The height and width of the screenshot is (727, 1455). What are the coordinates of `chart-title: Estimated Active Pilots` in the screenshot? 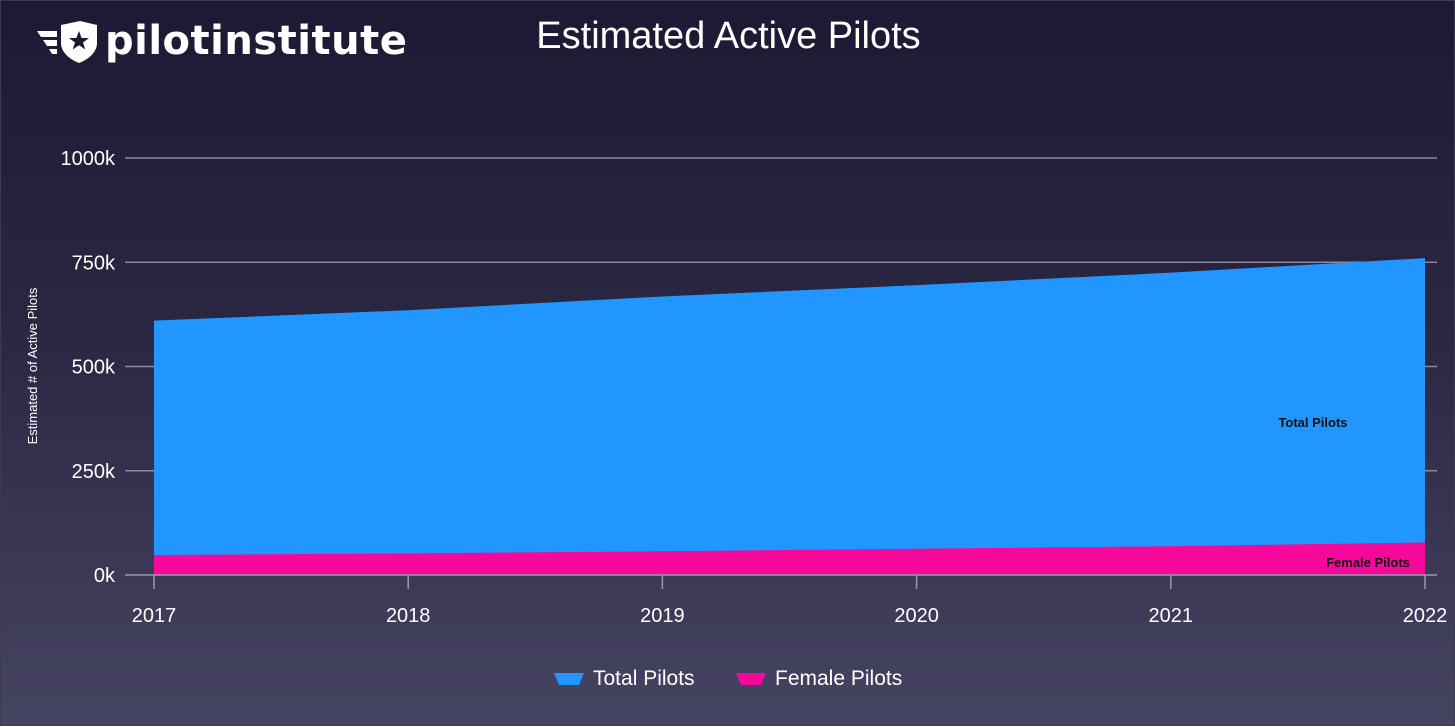 It's located at (728, 36).